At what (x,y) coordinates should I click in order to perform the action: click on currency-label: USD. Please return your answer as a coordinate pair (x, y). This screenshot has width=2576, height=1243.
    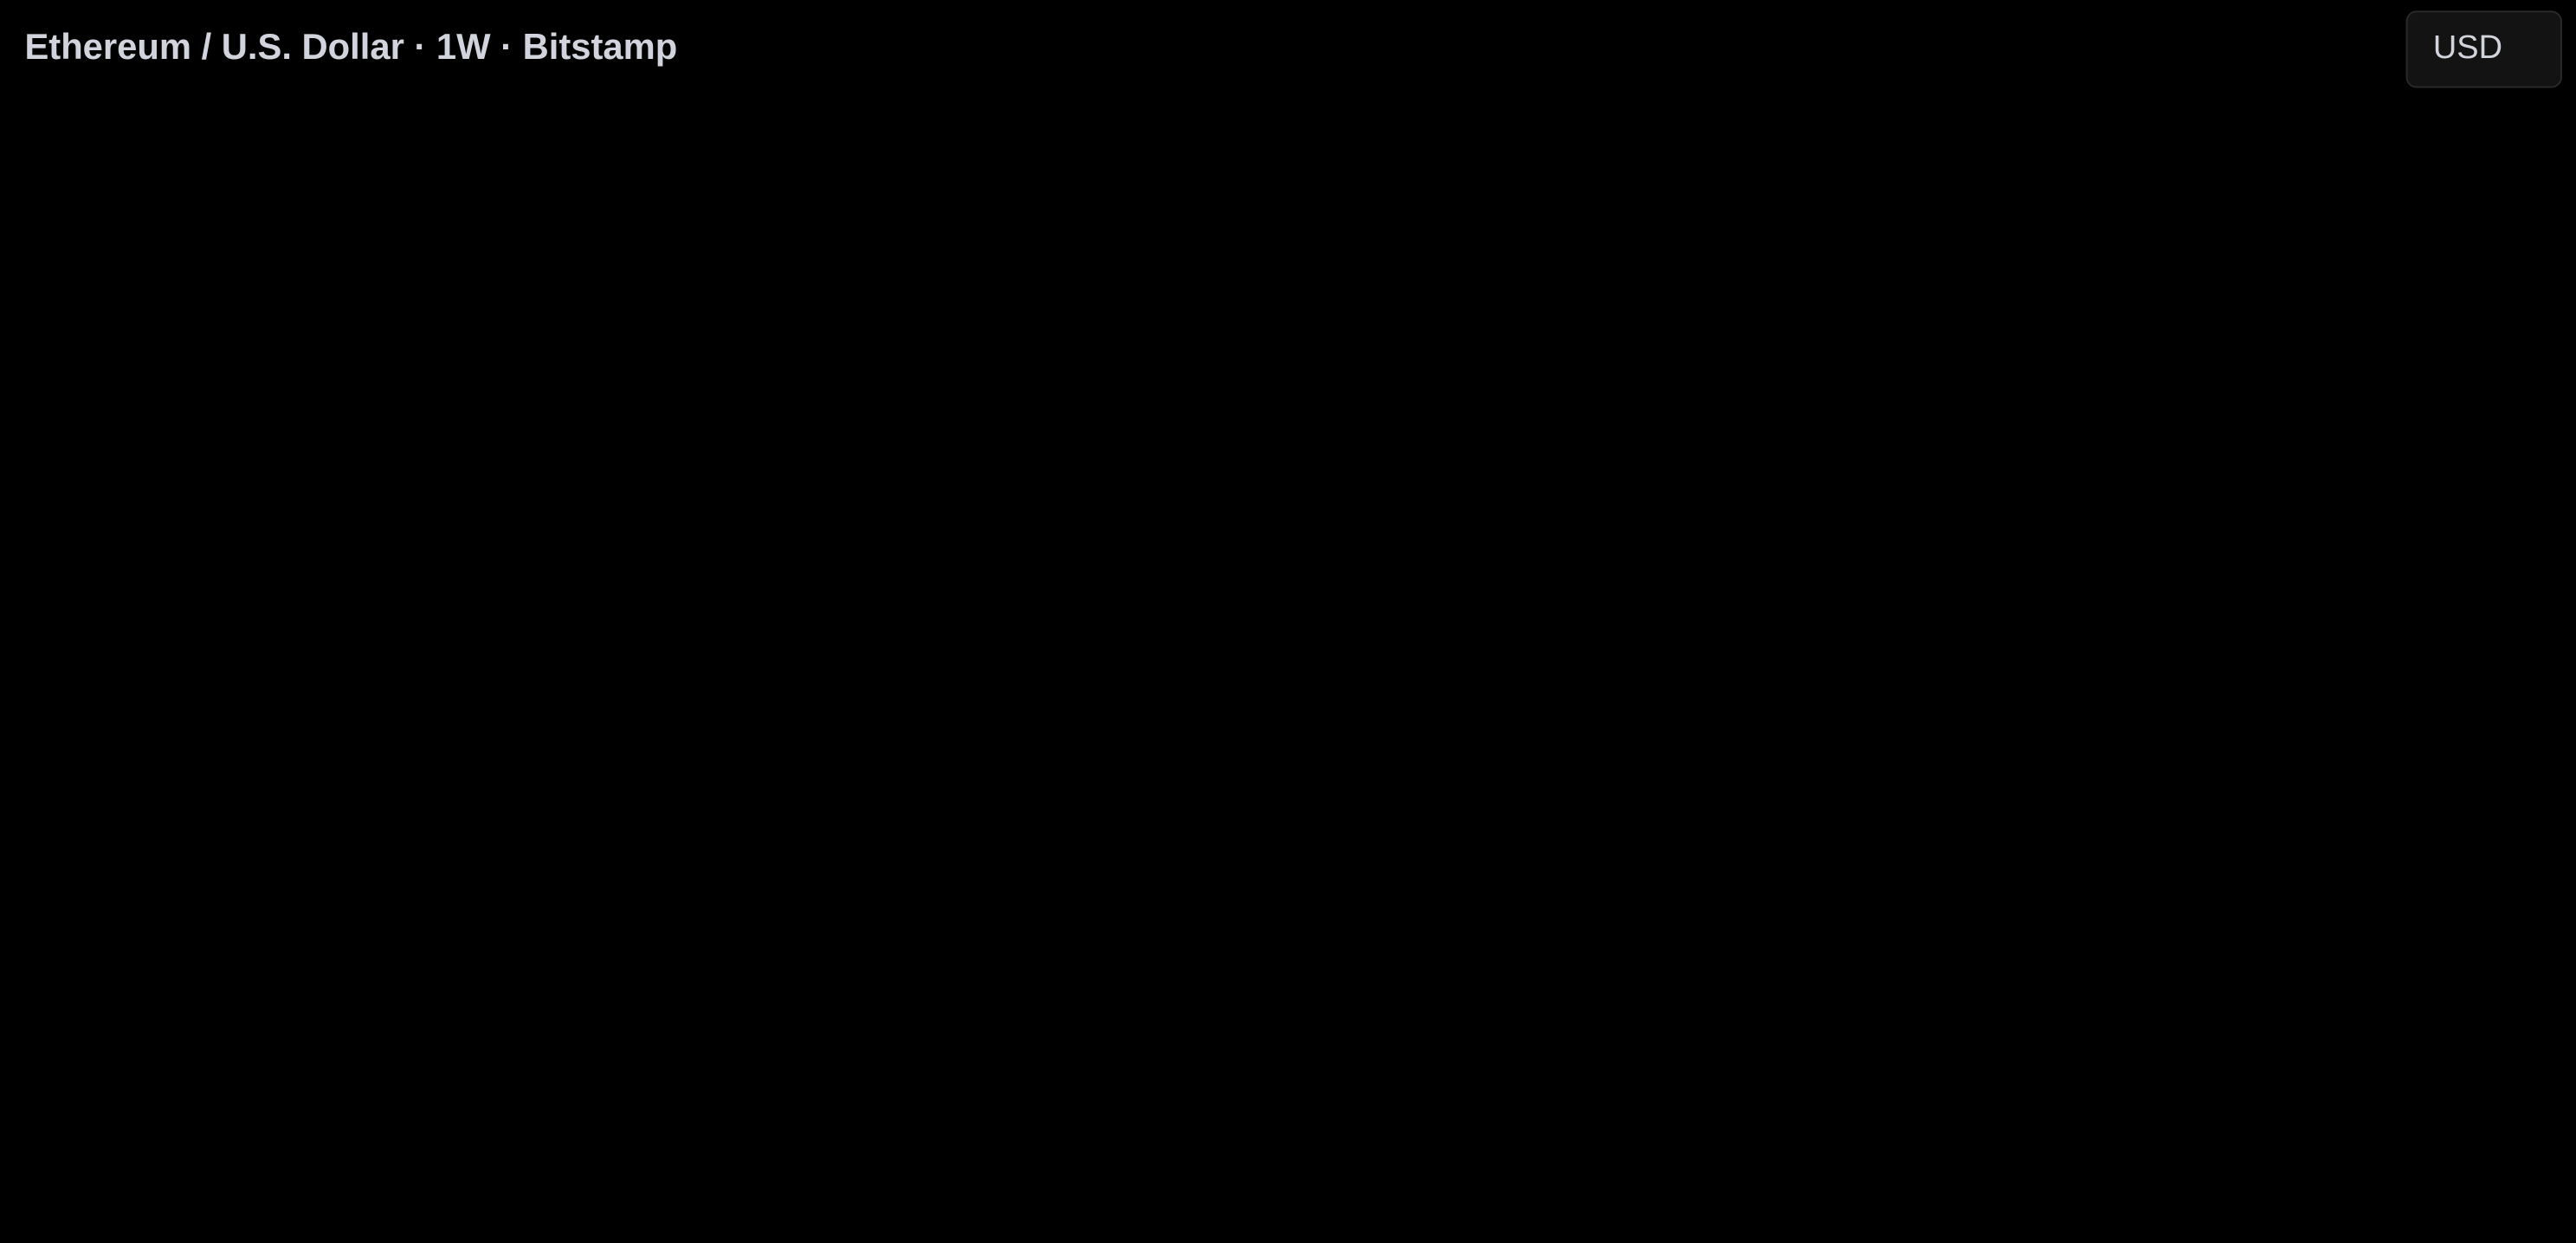
    Looking at the image, I should click on (2467, 47).